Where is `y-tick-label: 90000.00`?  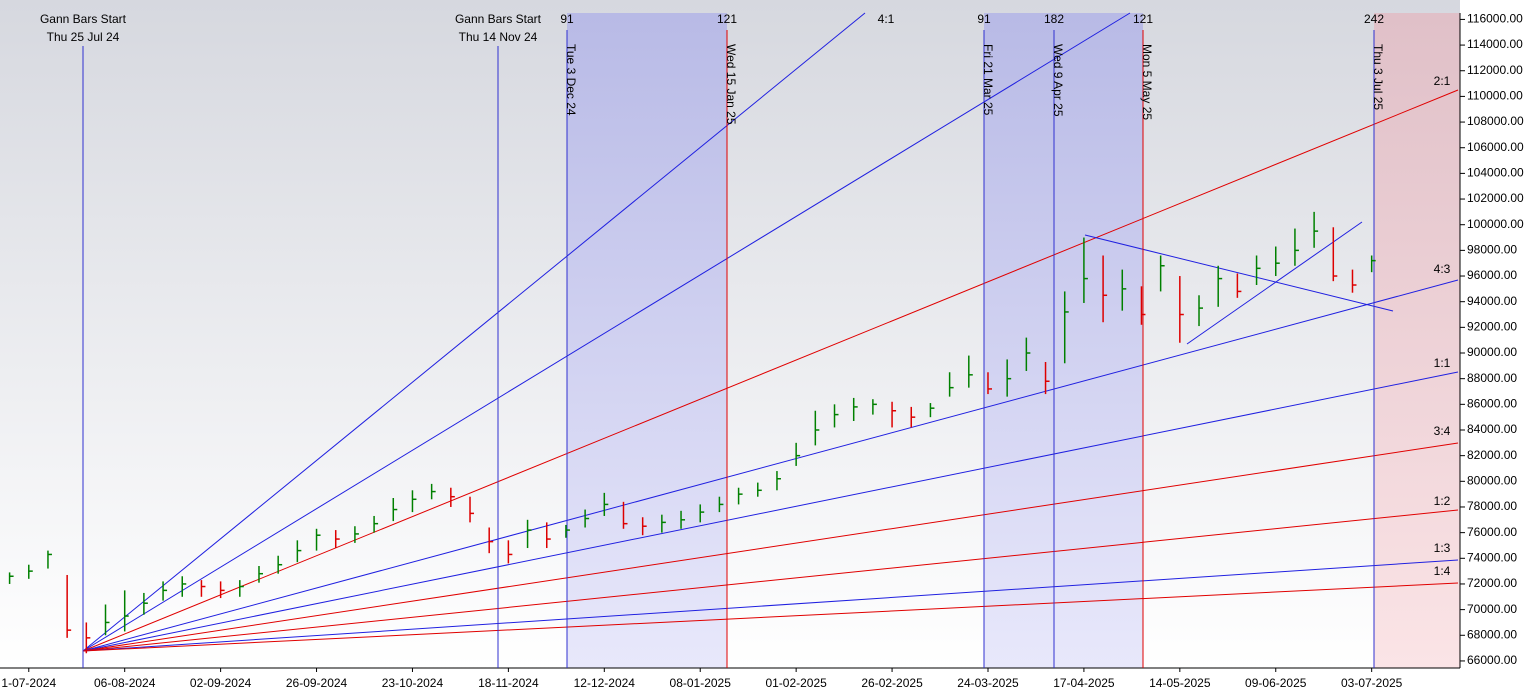
y-tick-label: 90000.00 is located at coordinates (1492, 352).